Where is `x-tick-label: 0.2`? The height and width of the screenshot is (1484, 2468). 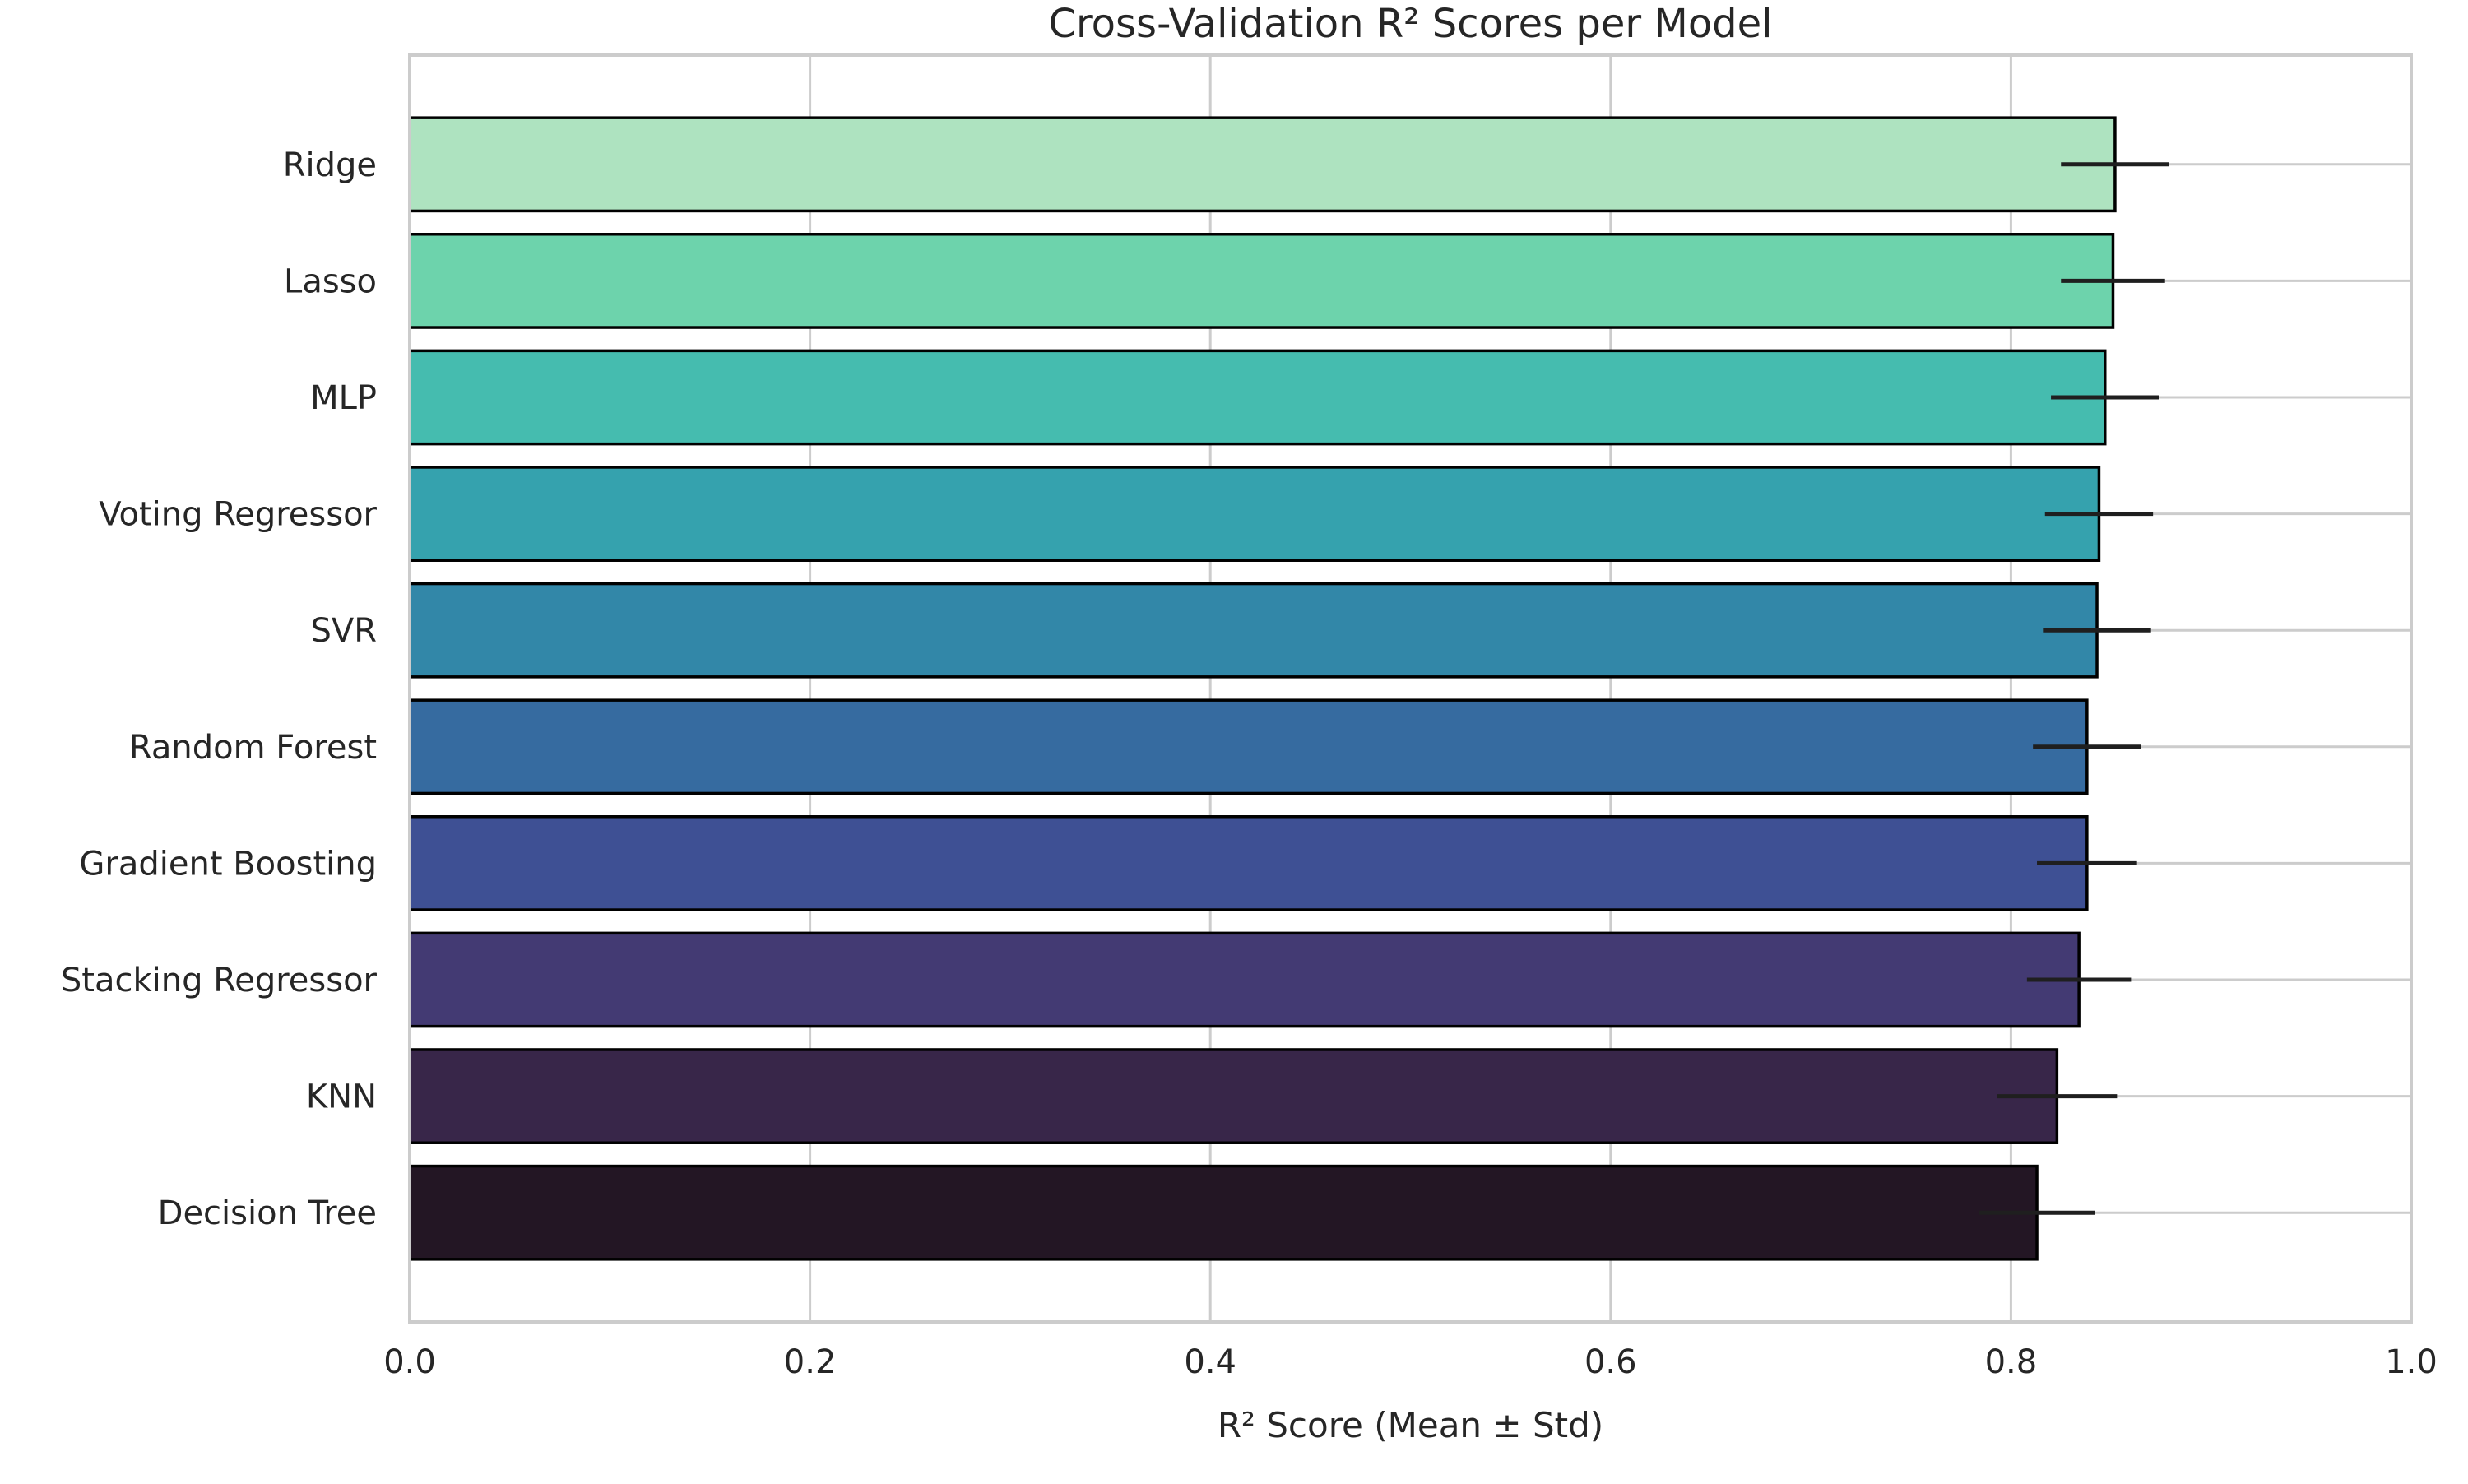
x-tick-label: 0.2 is located at coordinates (810, 1362).